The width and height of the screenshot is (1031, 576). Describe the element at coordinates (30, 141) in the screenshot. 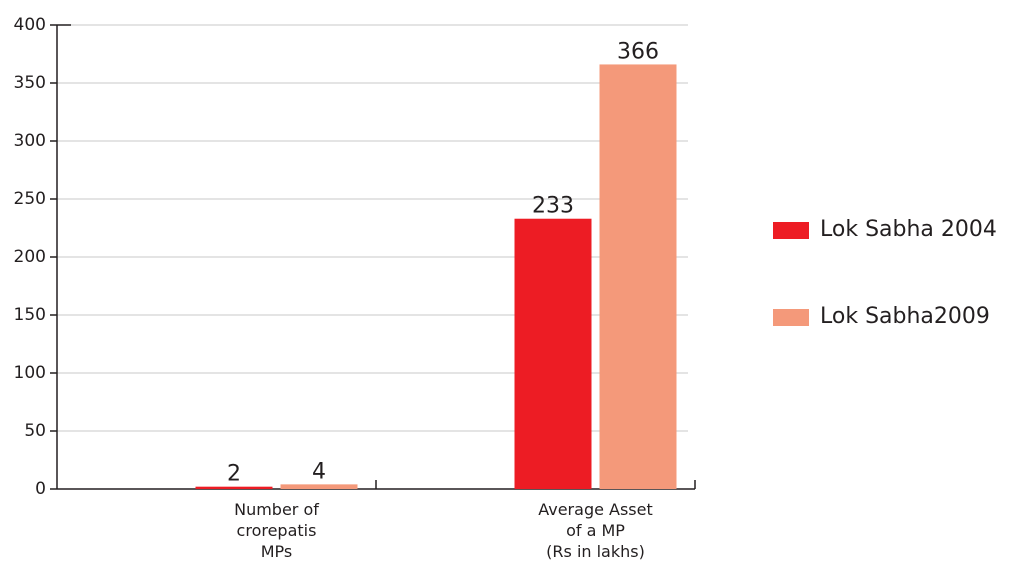

I see `y-tick-label: 300` at that location.